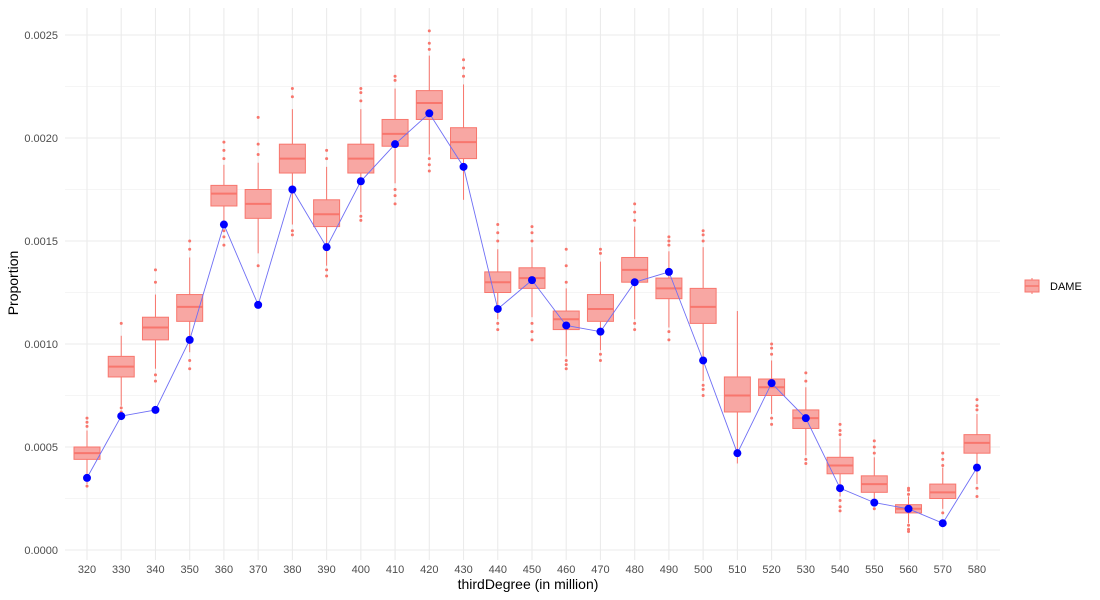  I want to click on x-tick-label: 440, so click(498, 570).